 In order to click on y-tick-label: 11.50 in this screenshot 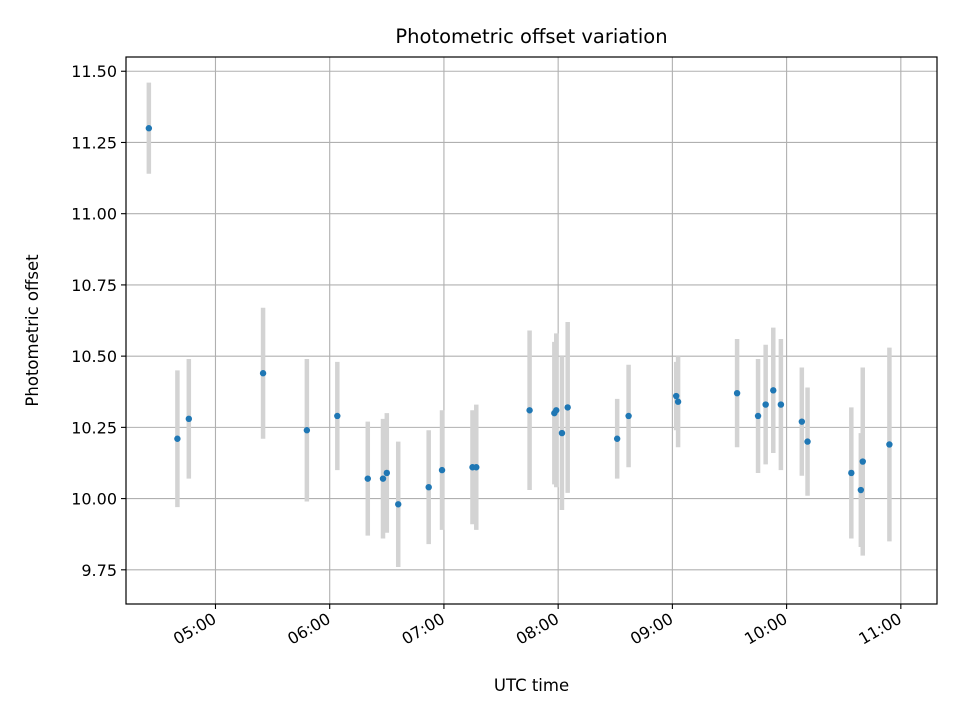, I will do `click(94, 71)`.